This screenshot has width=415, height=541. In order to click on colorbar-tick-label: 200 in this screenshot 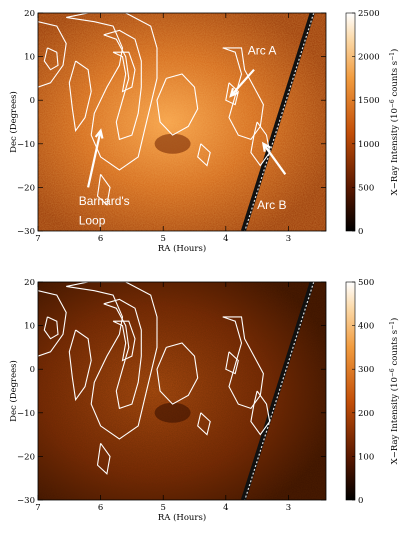, I will do `click(366, 414)`.